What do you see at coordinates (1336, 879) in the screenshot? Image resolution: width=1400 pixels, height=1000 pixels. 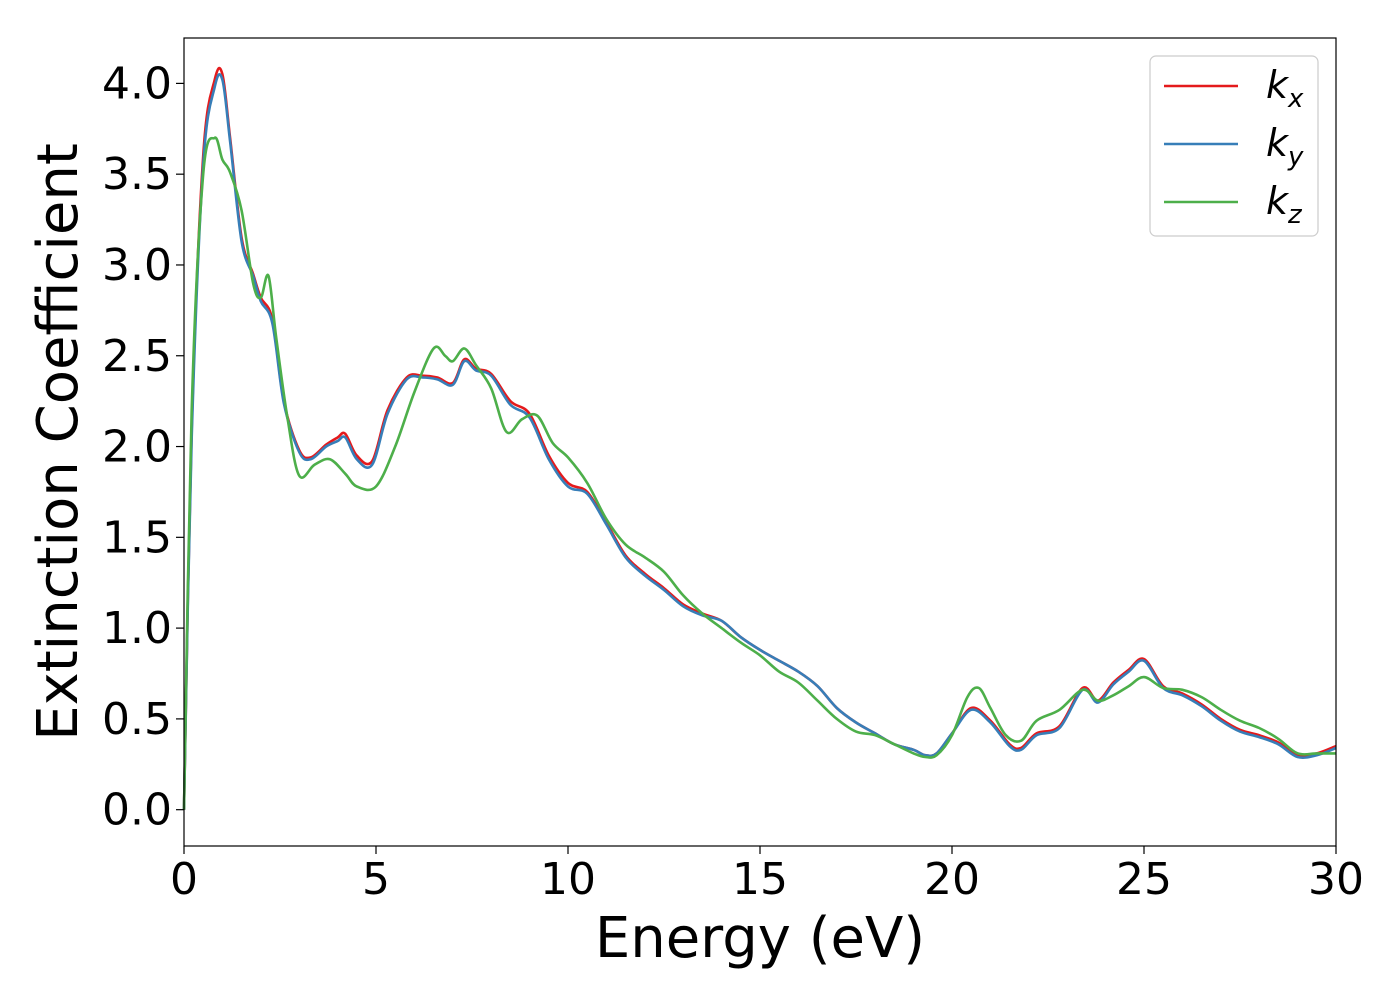 I see `x-tick-label: 30` at bounding box center [1336, 879].